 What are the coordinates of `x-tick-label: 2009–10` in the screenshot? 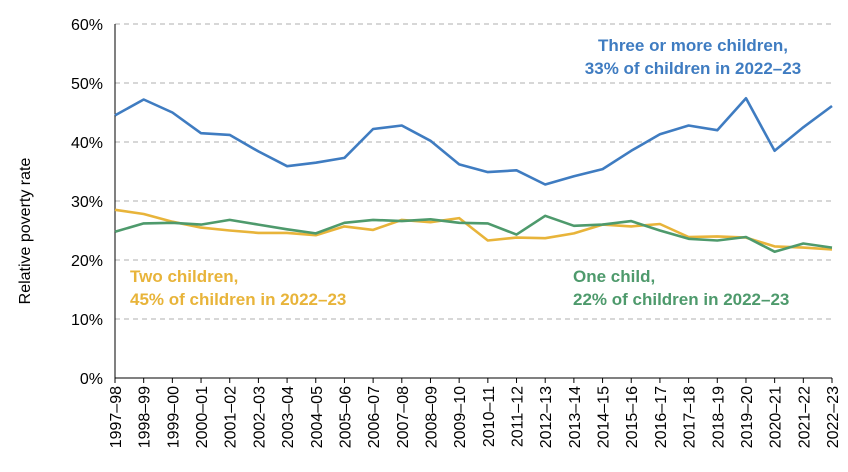 It's located at (460, 417).